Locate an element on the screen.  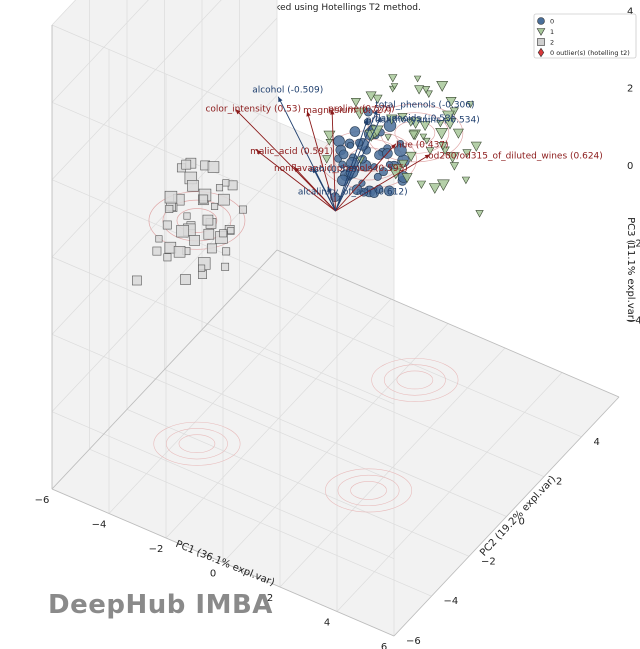
legend-label: 1 is located at coordinates (552, 32).